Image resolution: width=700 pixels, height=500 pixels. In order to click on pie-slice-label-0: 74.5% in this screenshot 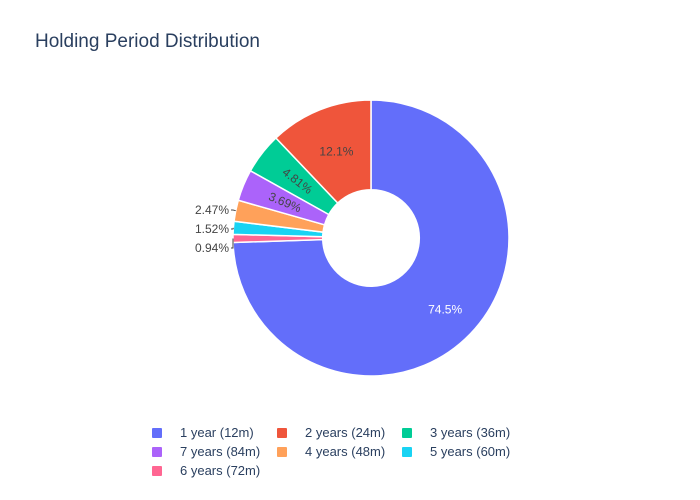, I will do `click(445, 310)`.